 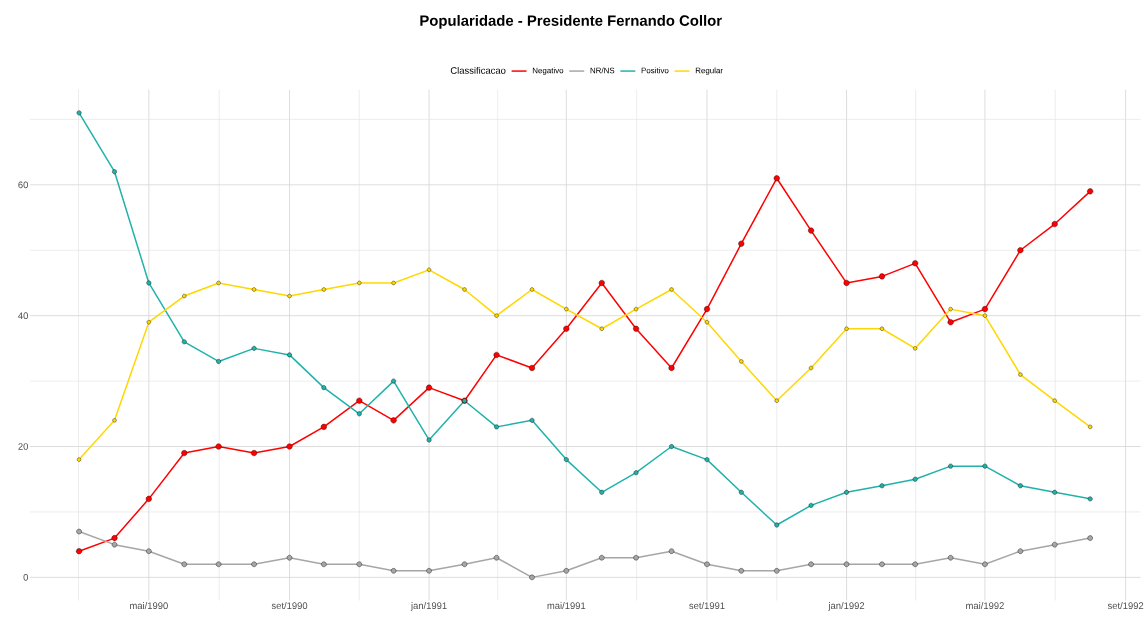 I want to click on x-tick-label: set/1992, so click(x=1125, y=605).